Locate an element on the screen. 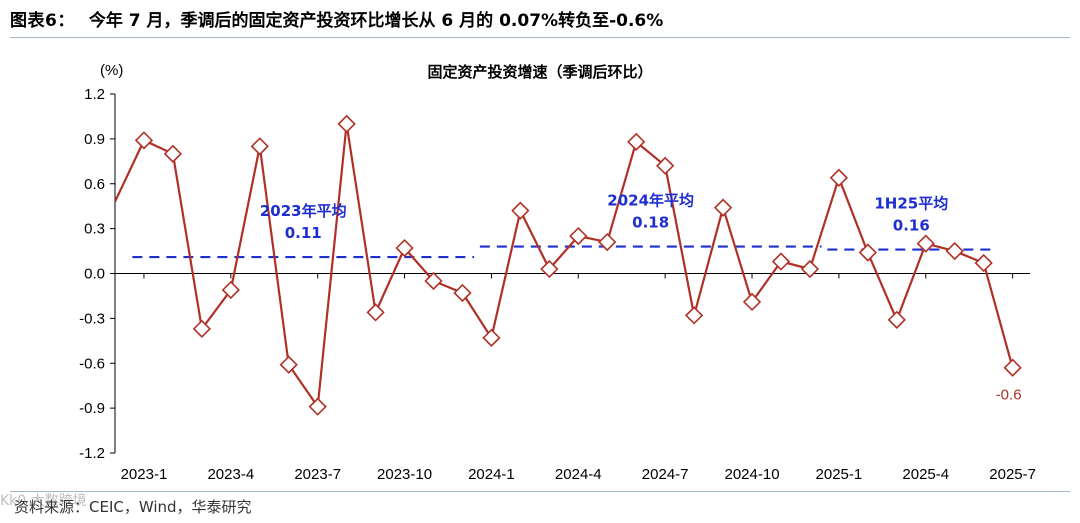  y-tick-label: -0.9 is located at coordinates (92, 408).